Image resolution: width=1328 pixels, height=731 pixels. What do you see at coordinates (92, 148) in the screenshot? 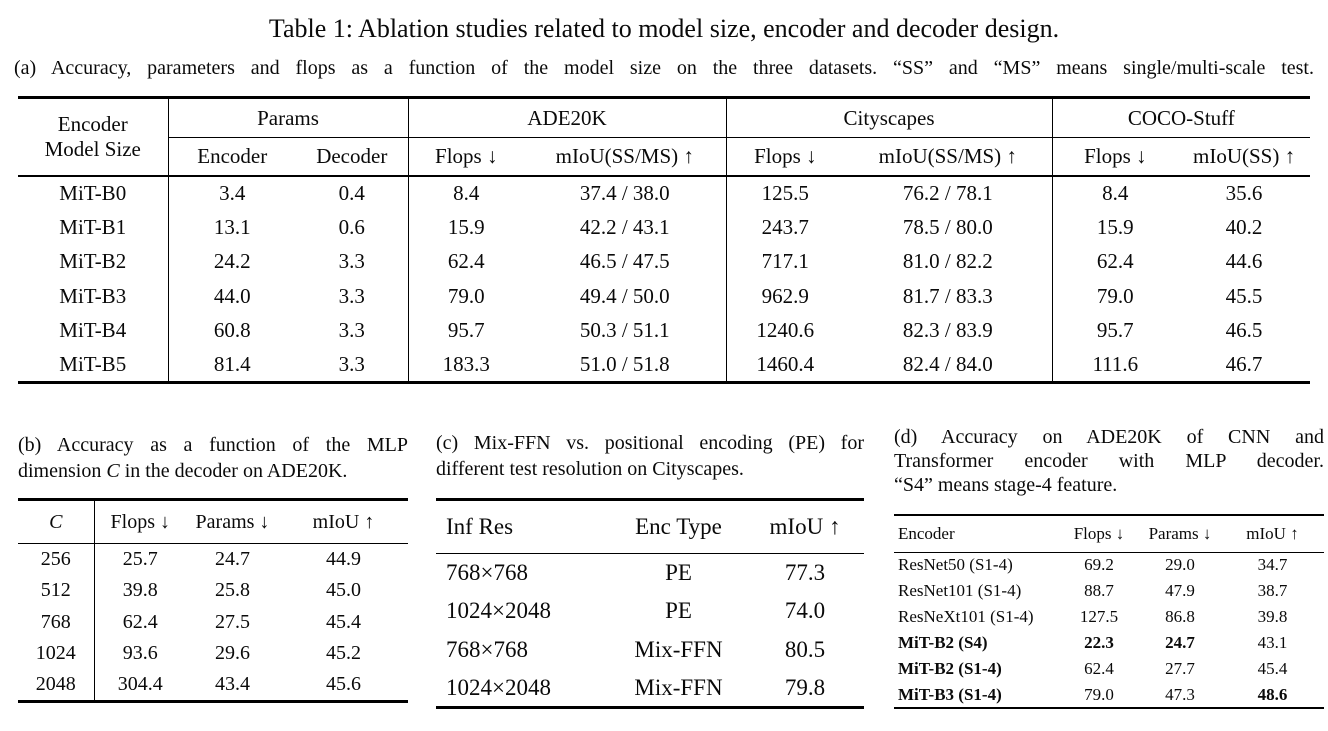
I see `encoder-header-line2: Model Size` at bounding box center [92, 148].